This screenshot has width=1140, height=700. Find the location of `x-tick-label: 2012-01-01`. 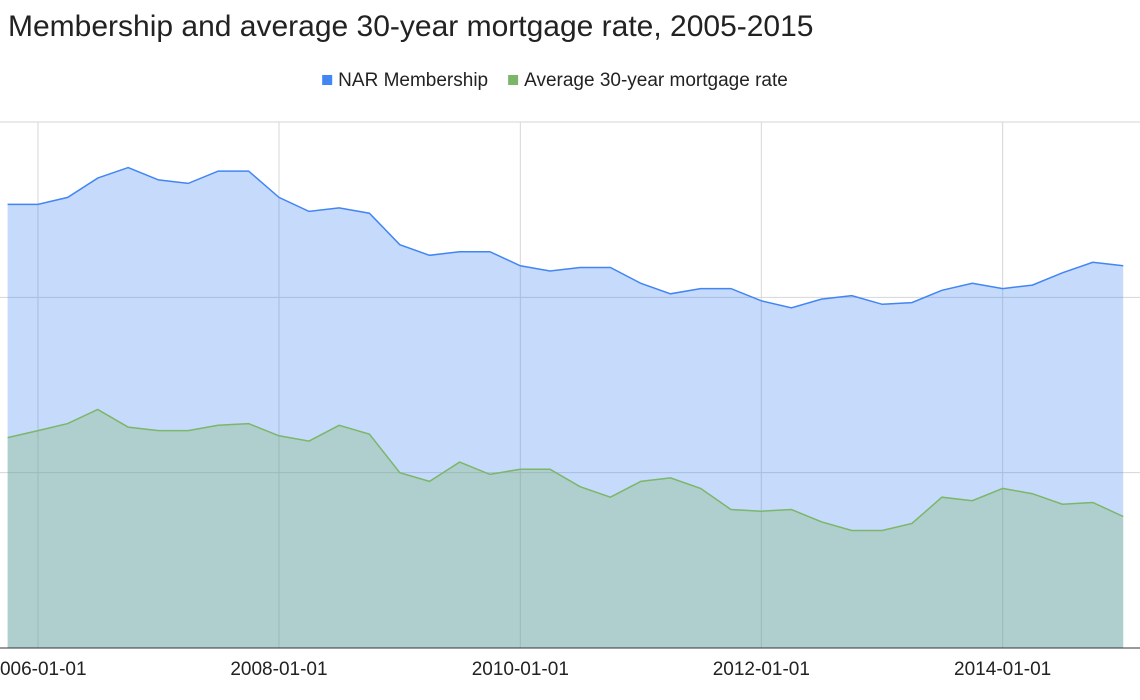

x-tick-label: 2012-01-01 is located at coordinates (761, 669).